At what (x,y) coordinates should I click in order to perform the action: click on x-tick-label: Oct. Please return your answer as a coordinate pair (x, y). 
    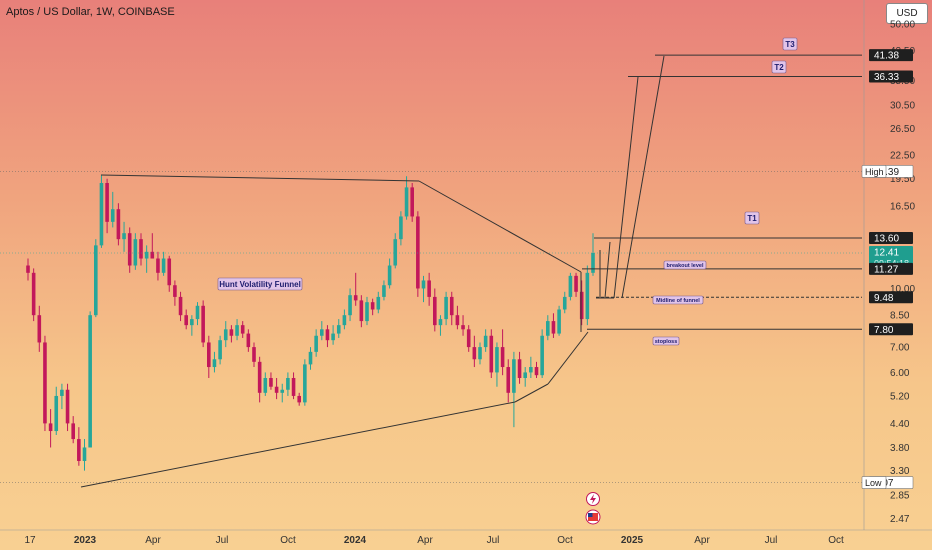
    Looking at the image, I should click on (288, 540).